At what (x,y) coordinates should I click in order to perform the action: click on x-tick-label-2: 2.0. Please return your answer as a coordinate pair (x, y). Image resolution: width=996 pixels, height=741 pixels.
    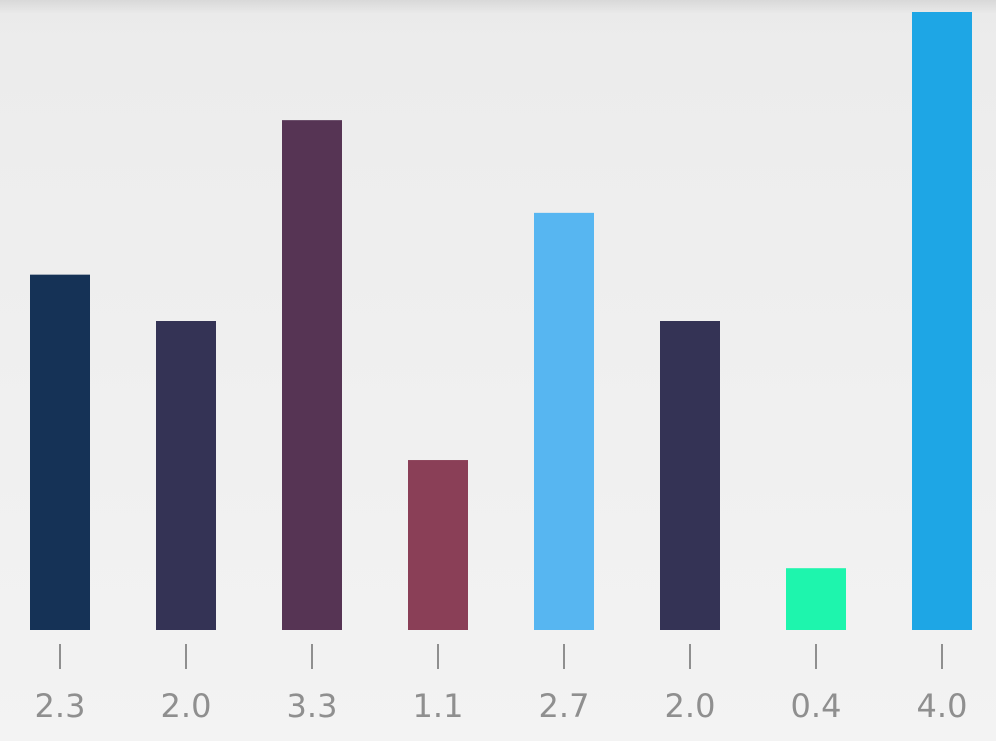
    Looking at the image, I should click on (186, 706).